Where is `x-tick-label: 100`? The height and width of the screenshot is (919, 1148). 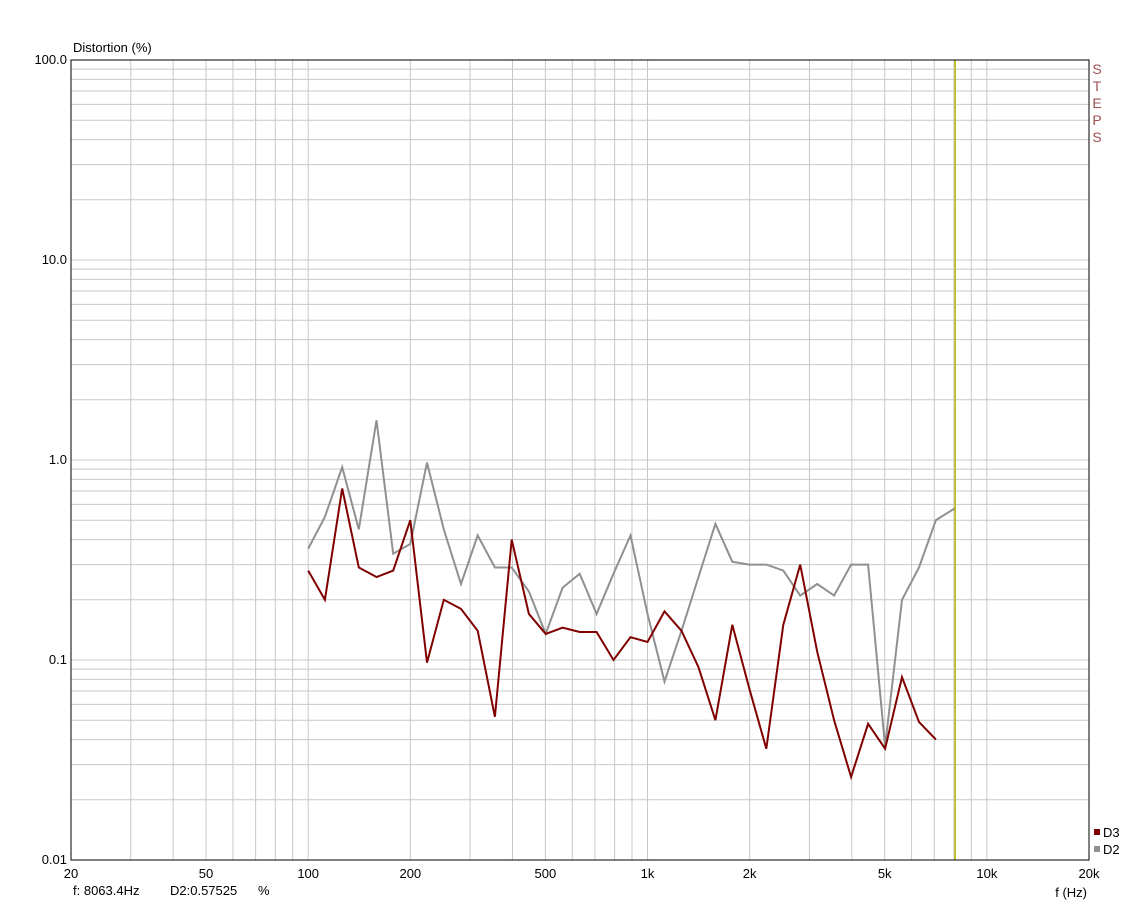
x-tick-label: 100 is located at coordinates (308, 873).